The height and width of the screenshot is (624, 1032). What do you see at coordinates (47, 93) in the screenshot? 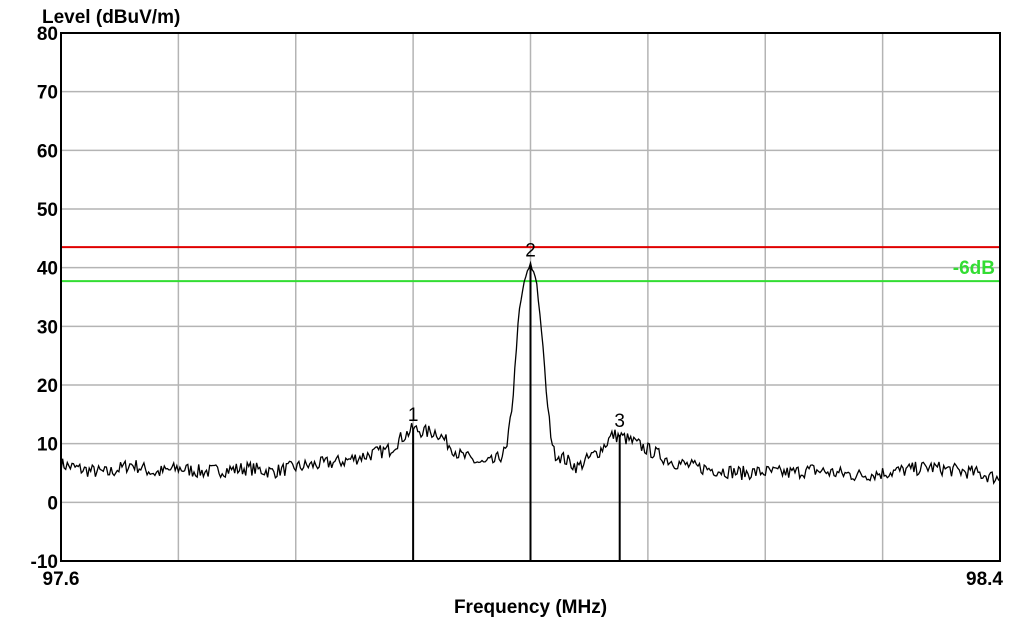
I see `y-tick-label: 70` at bounding box center [47, 93].